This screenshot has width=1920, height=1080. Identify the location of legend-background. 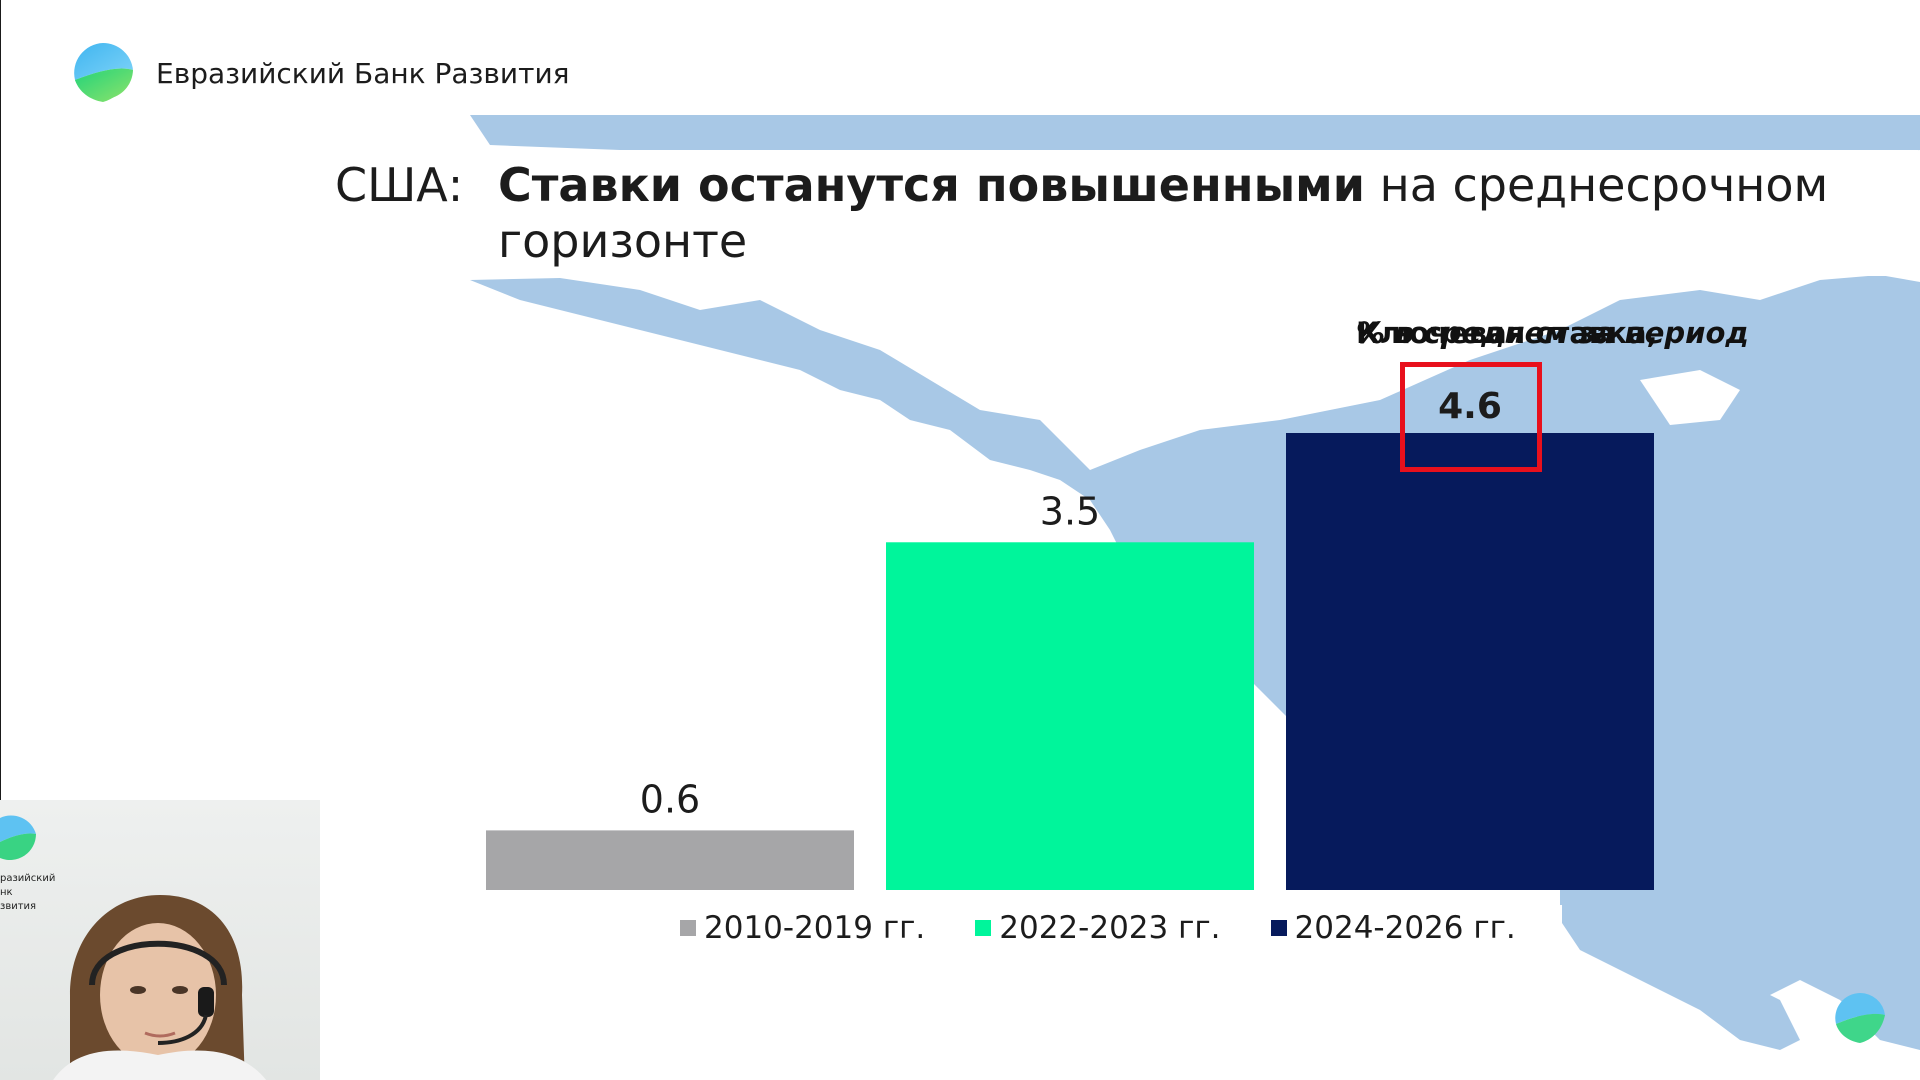
(1113, 930).